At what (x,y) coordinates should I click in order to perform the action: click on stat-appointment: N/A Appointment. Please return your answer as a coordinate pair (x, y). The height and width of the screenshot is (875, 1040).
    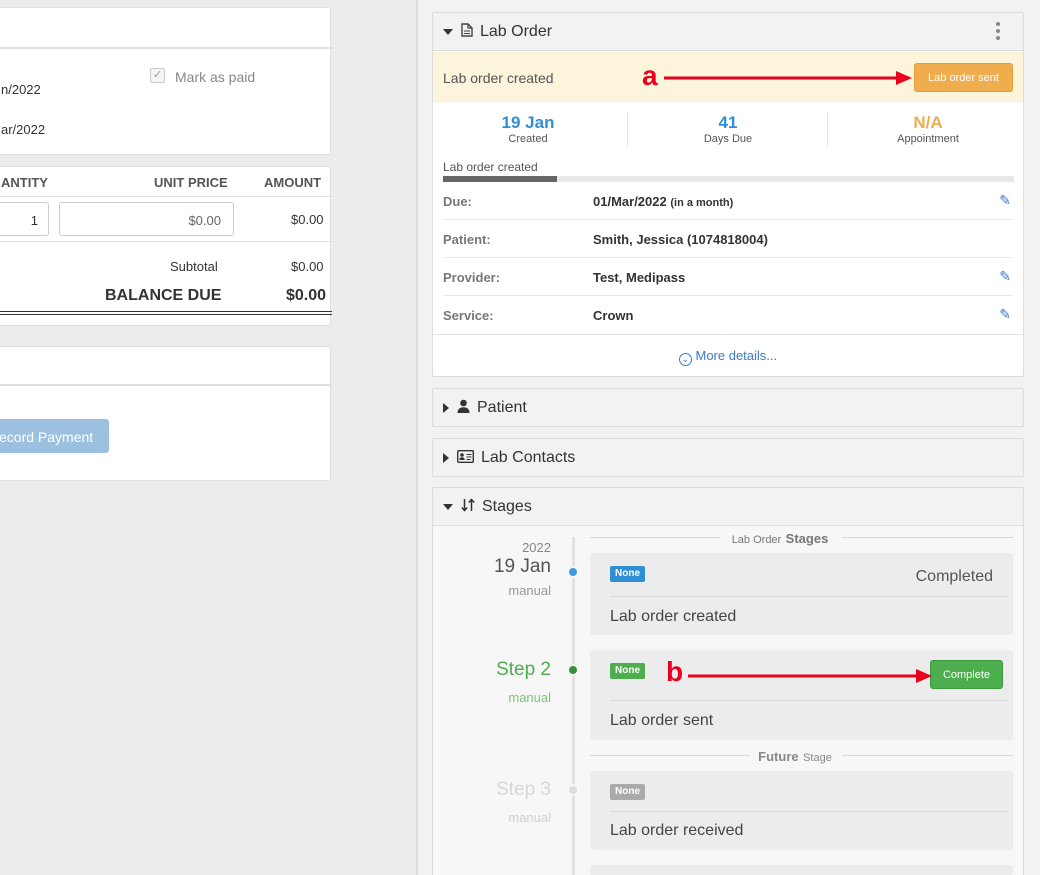
    Looking at the image, I should click on (928, 129).